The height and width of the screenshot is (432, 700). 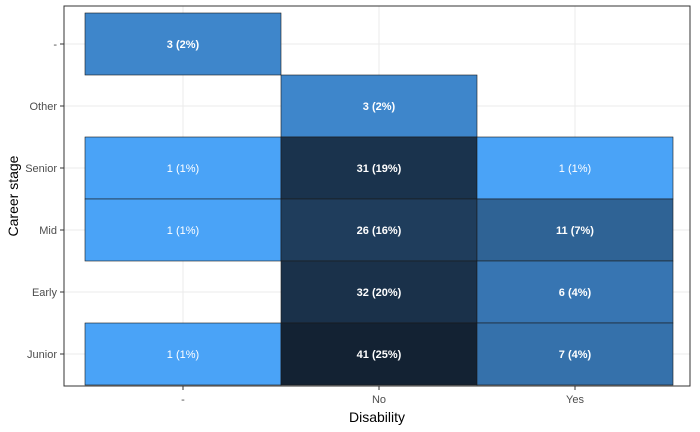 I want to click on x-axis-ticks: - No Yes, so click(x=382, y=396).